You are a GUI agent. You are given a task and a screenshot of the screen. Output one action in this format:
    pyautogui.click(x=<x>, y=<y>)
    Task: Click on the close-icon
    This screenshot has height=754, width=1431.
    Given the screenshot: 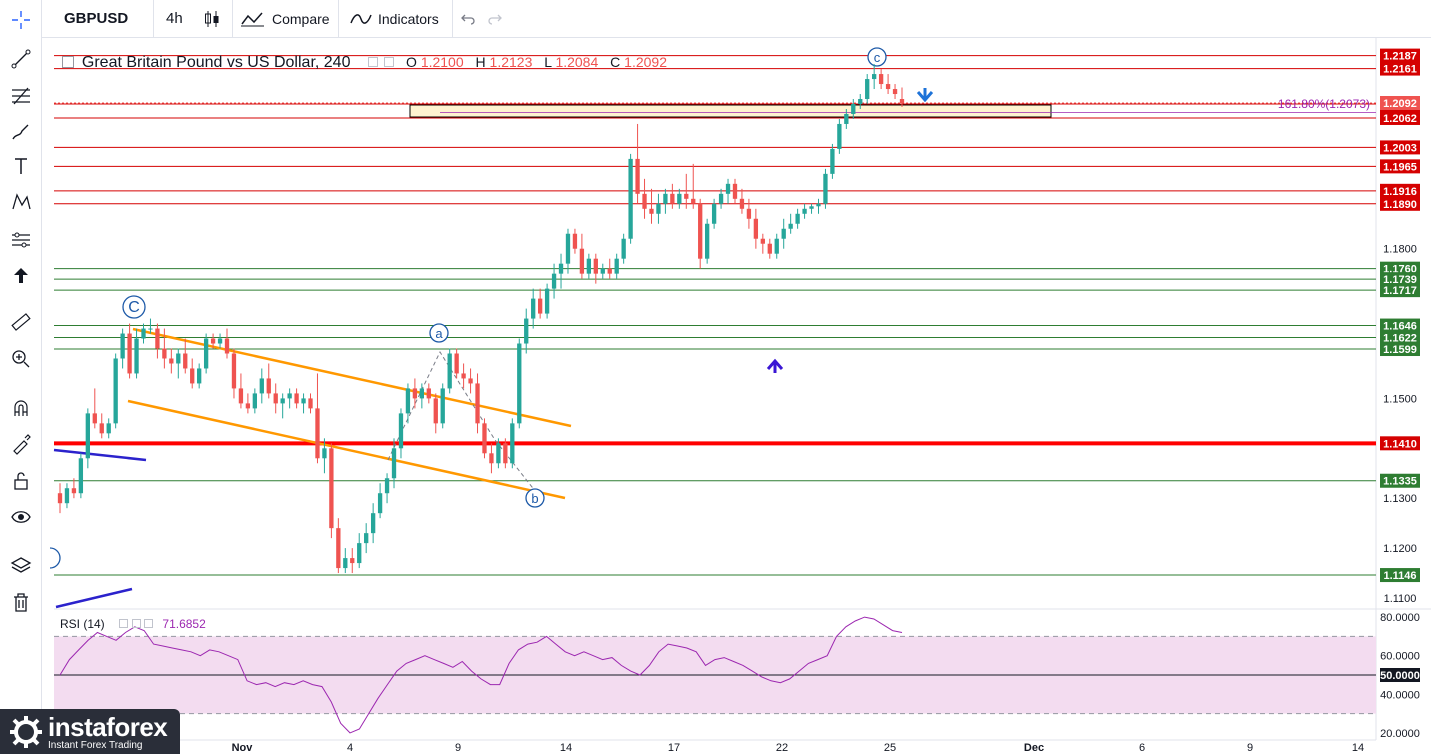 What is the action you would take?
    pyautogui.click(x=389, y=62)
    